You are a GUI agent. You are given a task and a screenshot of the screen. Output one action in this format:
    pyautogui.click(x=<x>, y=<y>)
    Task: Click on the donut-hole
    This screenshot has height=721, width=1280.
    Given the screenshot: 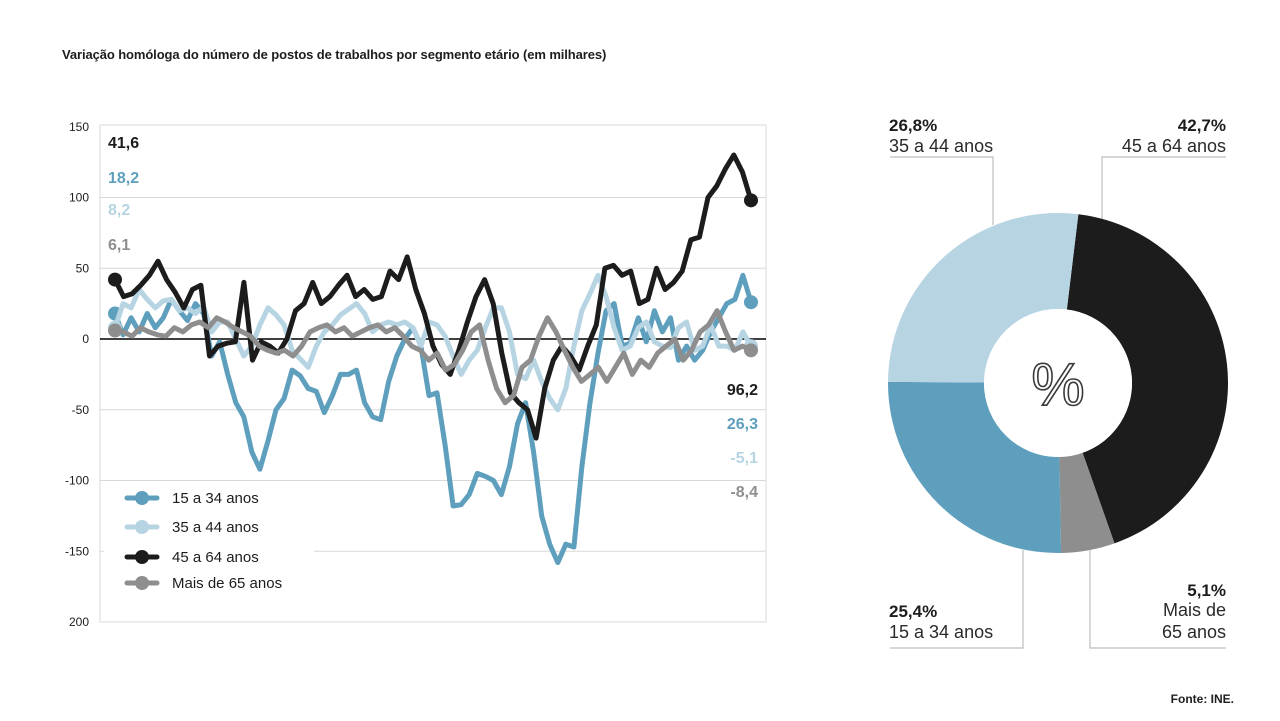 What is the action you would take?
    pyautogui.click(x=1058, y=383)
    